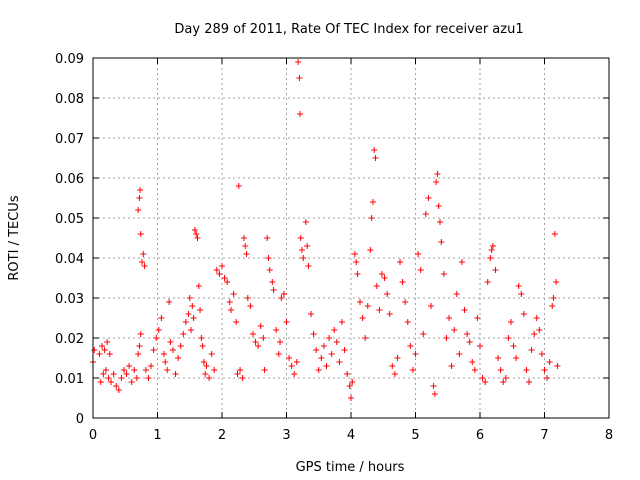 The height and width of the screenshot is (480, 640). What do you see at coordinates (286, 435) in the screenshot?
I see `x-tick-label: 3` at bounding box center [286, 435].